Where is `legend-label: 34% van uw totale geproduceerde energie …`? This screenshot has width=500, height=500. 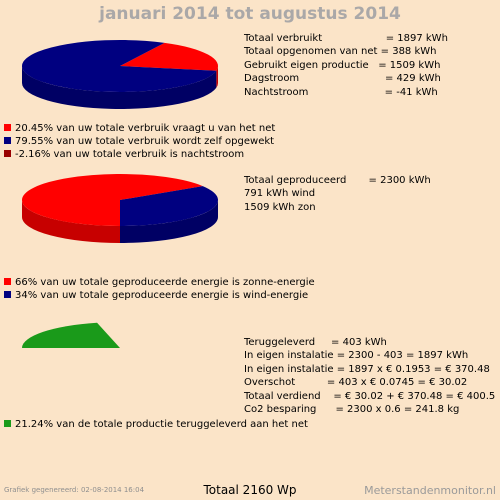 legend-label: 34% van uw totale geproduceerde energie … is located at coordinates (162, 295).